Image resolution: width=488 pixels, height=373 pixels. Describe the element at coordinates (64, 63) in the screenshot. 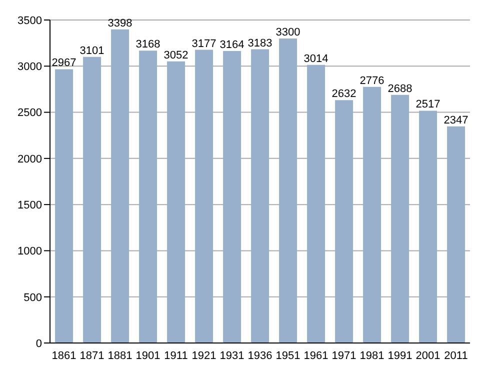

I see `data-label: 2967` at that location.